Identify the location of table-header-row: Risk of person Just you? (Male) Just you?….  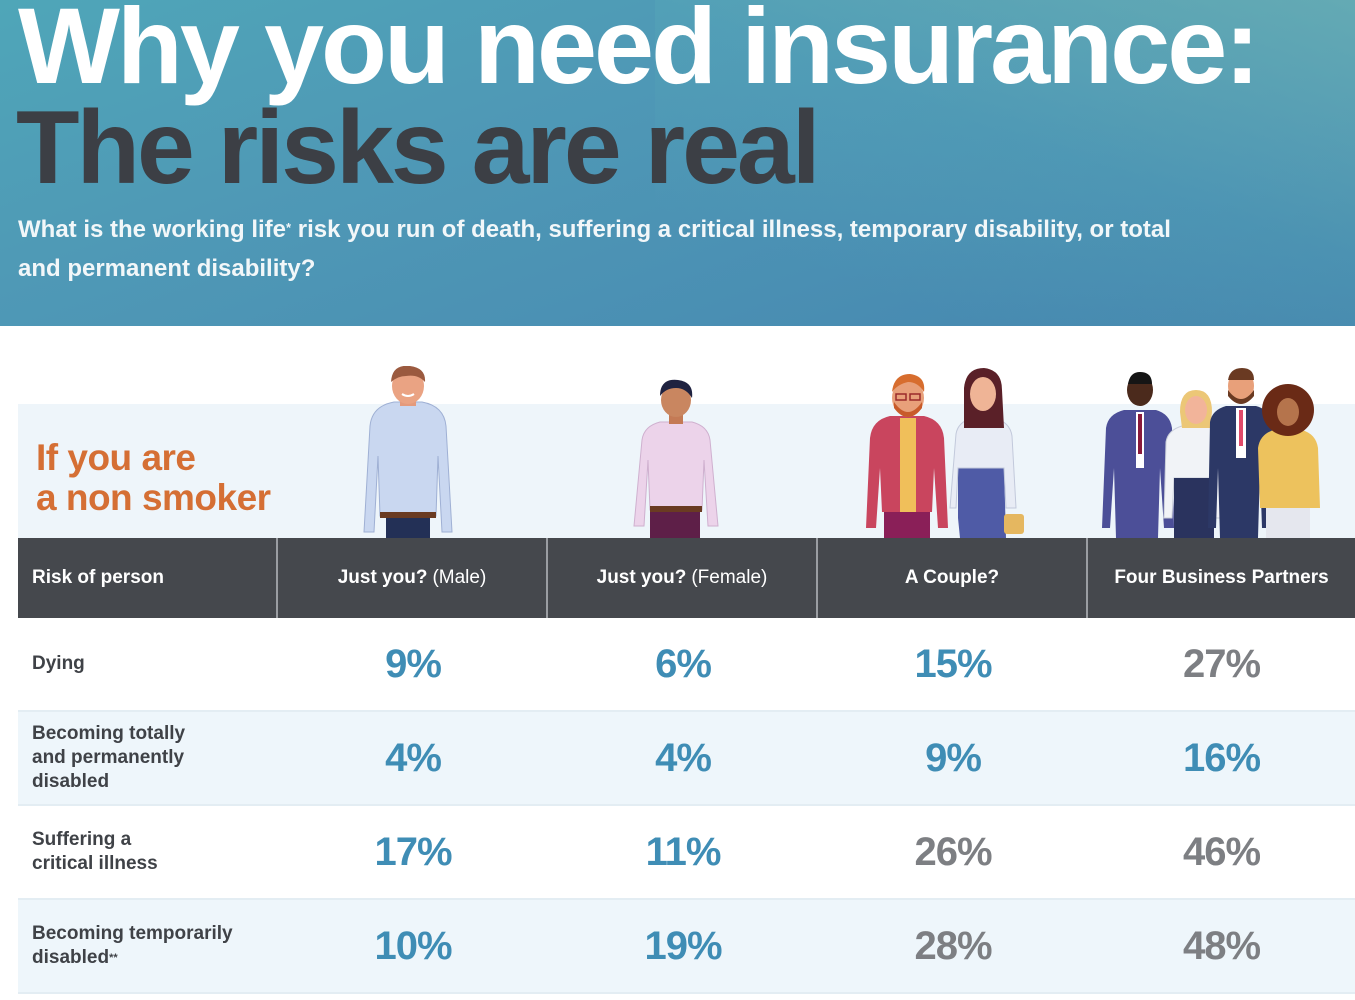
(686, 578).